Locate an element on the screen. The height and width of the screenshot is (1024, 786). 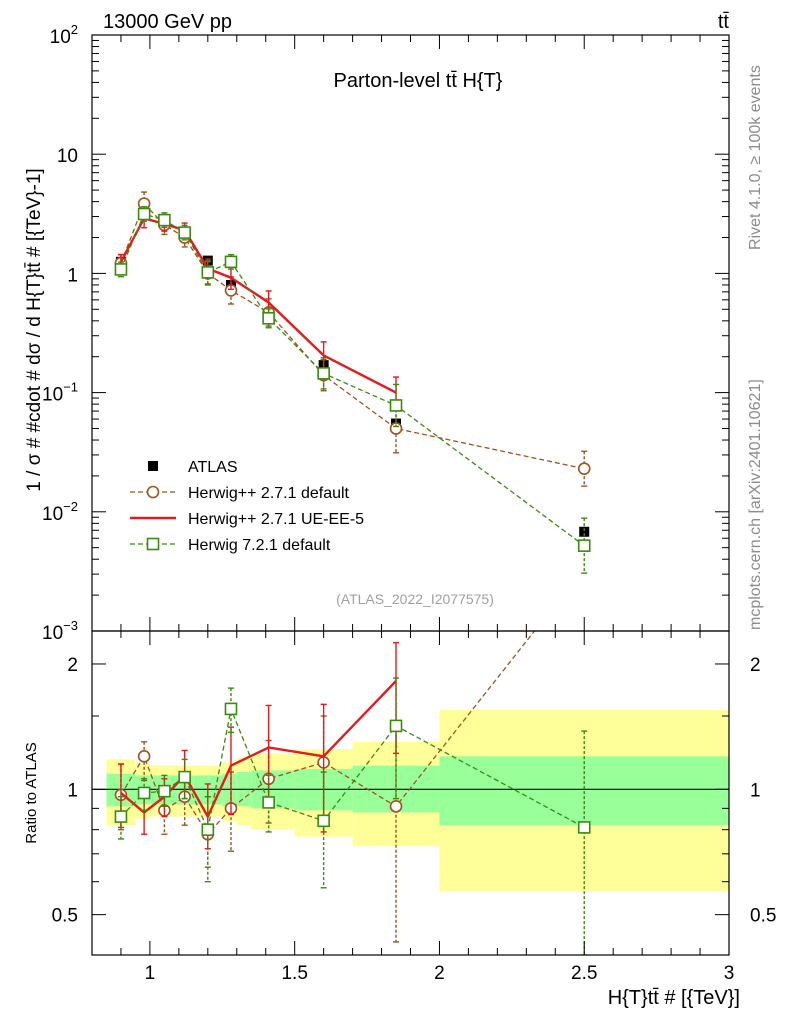
ratio-y-tick-label: 1 is located at coordinates (72, 790).